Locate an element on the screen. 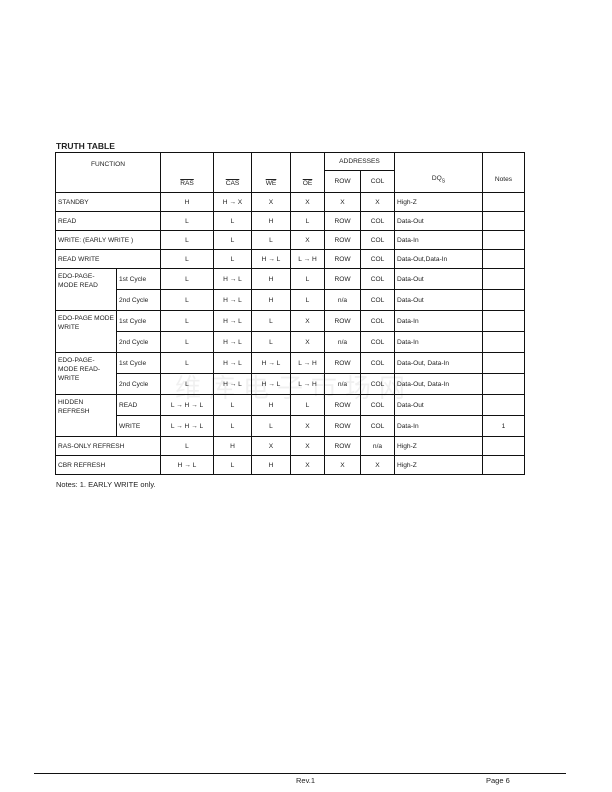  cell-cas: H is located at coordinates (232, 446).